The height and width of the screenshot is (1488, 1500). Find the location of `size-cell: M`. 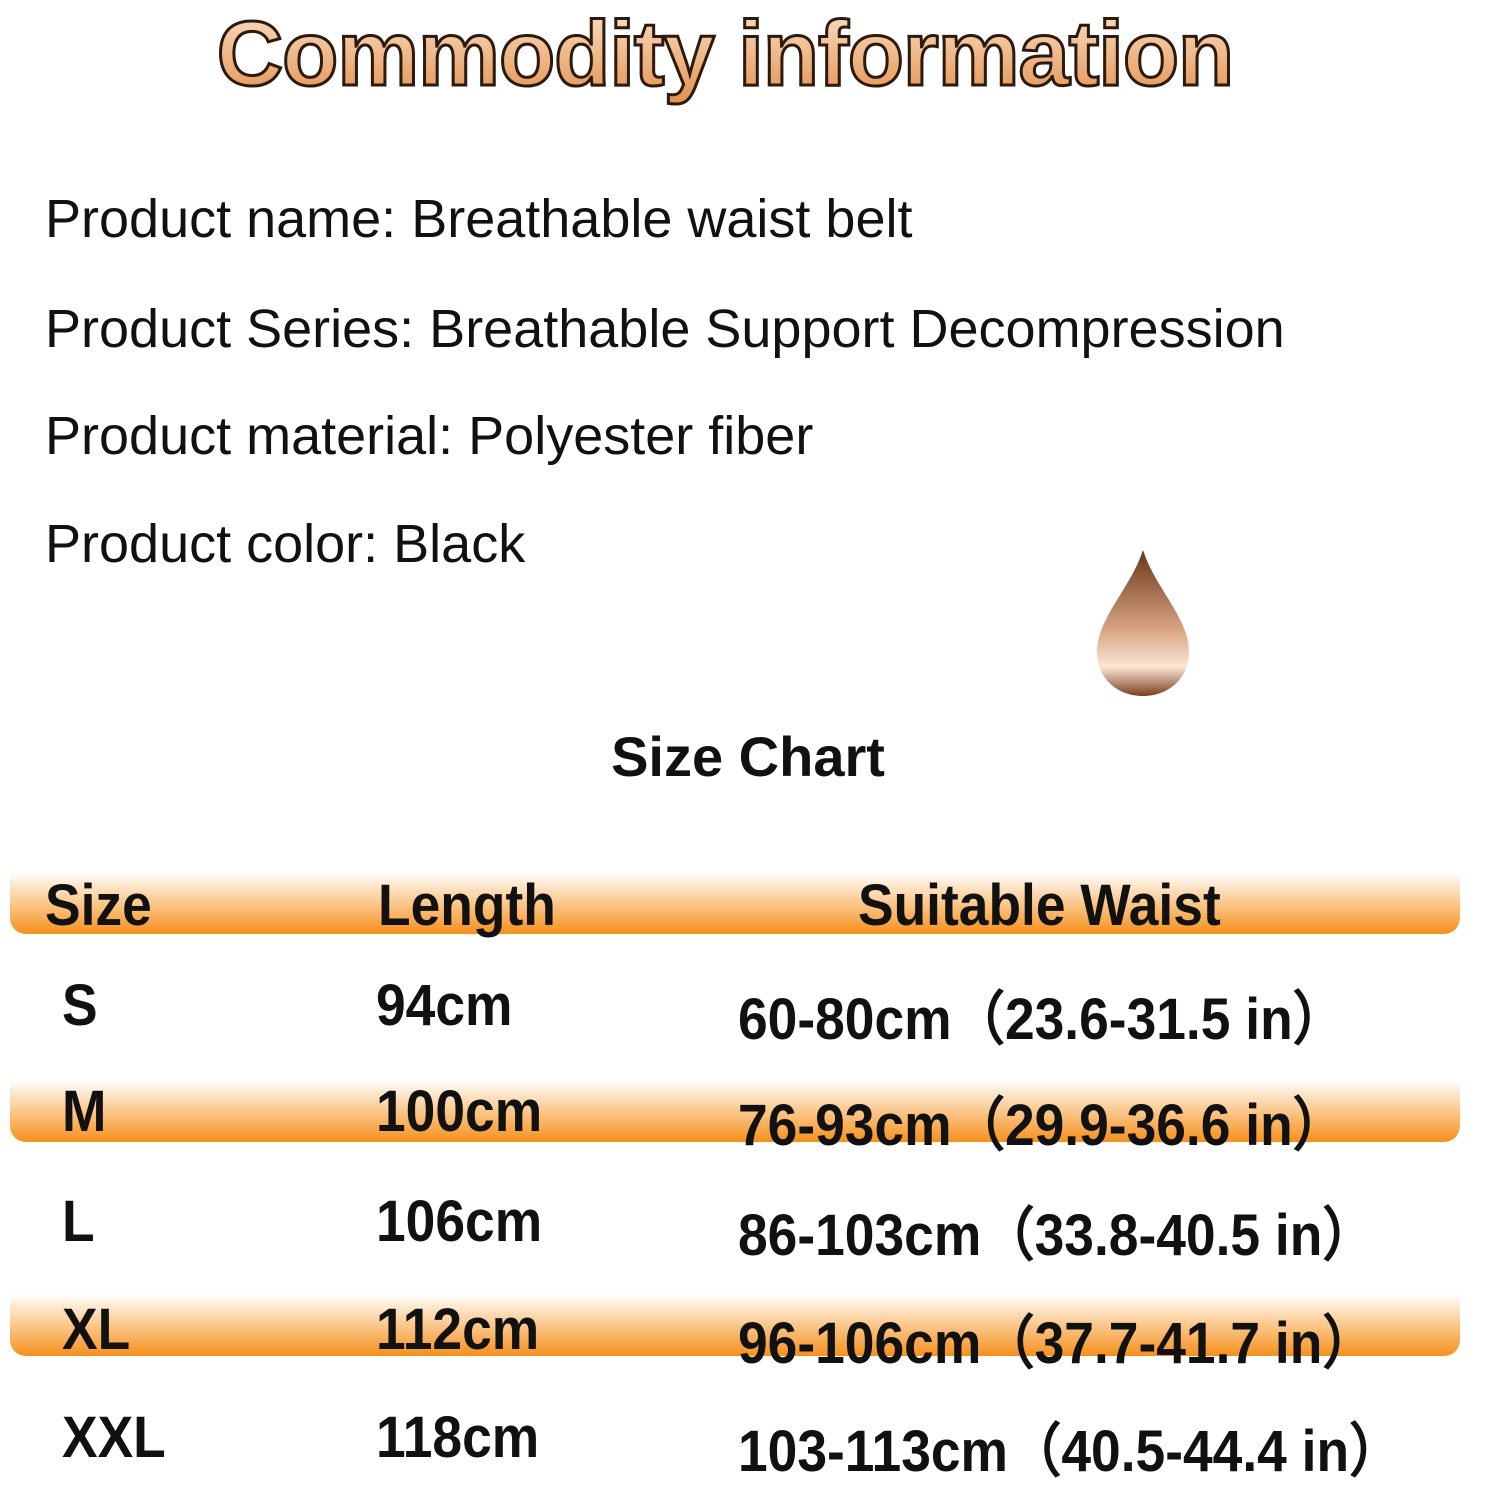

size-cell: M is located at coordinates (84, 1111).